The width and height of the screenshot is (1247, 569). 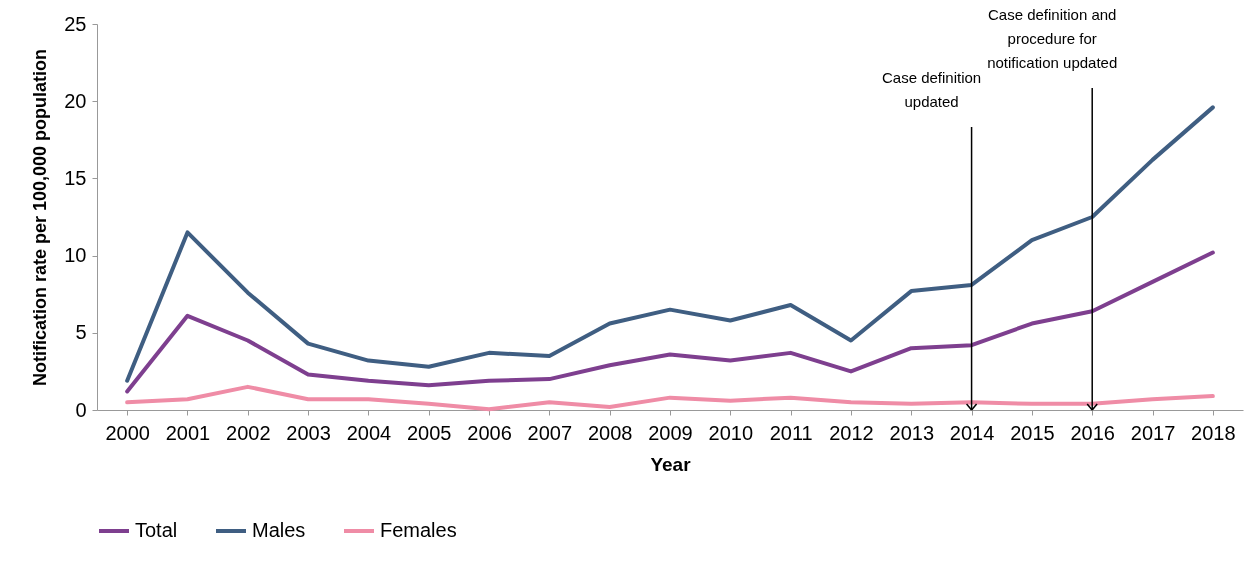 I want to click on x-tick-label: 2009, so click(x=670, y=432).